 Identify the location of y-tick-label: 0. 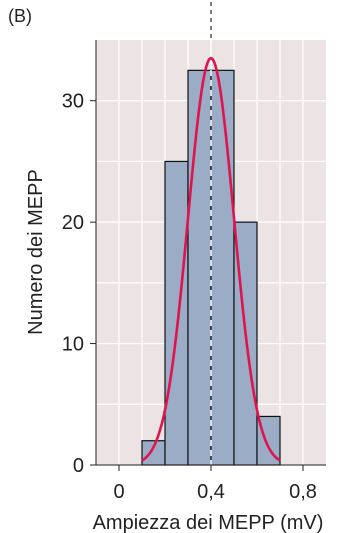
(78, 466).